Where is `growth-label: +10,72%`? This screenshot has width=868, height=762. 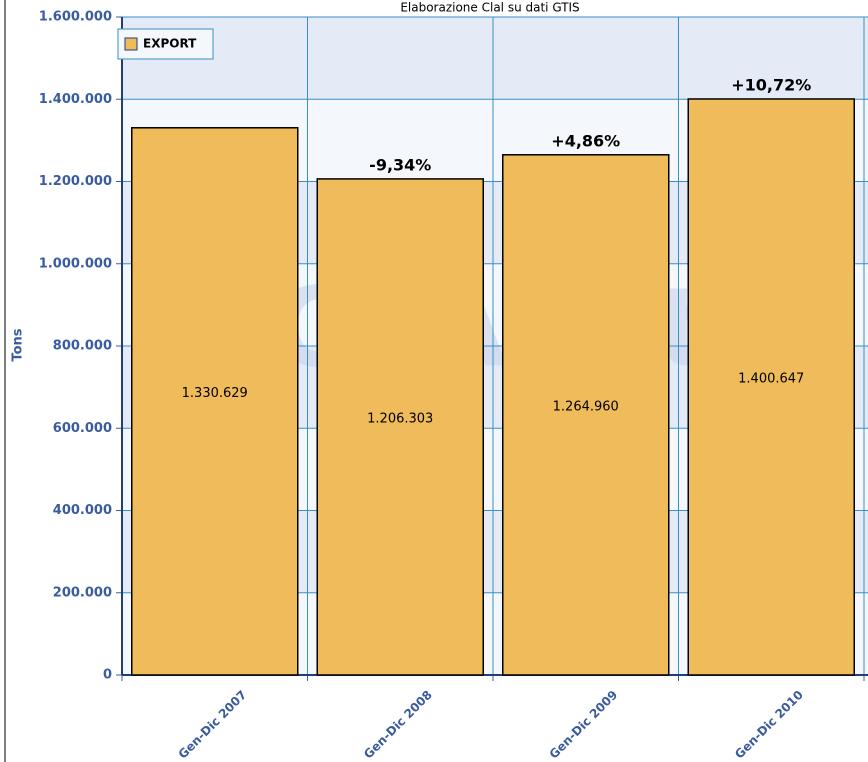 growth-label: +10,72% is located at coordinates (771, 84).